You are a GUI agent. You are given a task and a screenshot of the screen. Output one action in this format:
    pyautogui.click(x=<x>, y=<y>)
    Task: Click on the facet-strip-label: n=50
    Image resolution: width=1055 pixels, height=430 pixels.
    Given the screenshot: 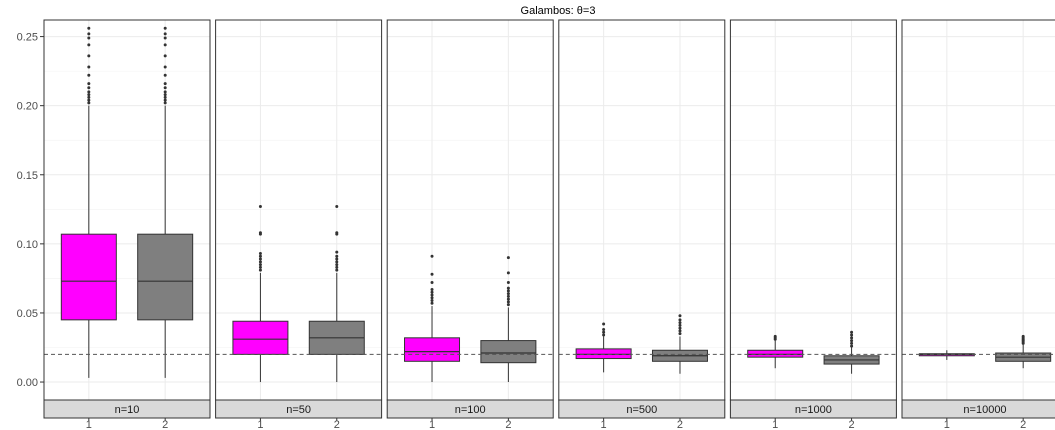 What is the action you would take?
    pyautogui.click(x=298, y=410)
    